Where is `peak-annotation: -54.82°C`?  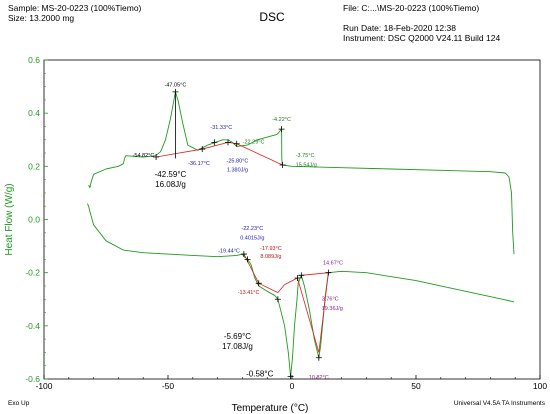 peak-annotation: -54.82°C is located at coordinates (144, 156).